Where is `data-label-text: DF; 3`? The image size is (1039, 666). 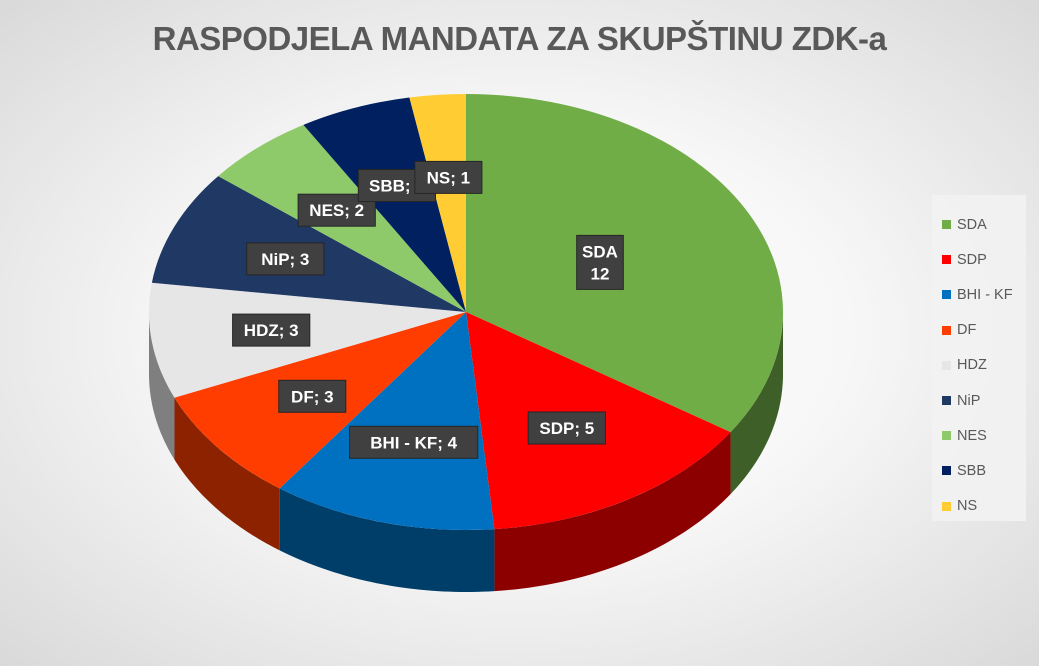
data-label-text: DF; 3 is located at coordinates (312, 396).